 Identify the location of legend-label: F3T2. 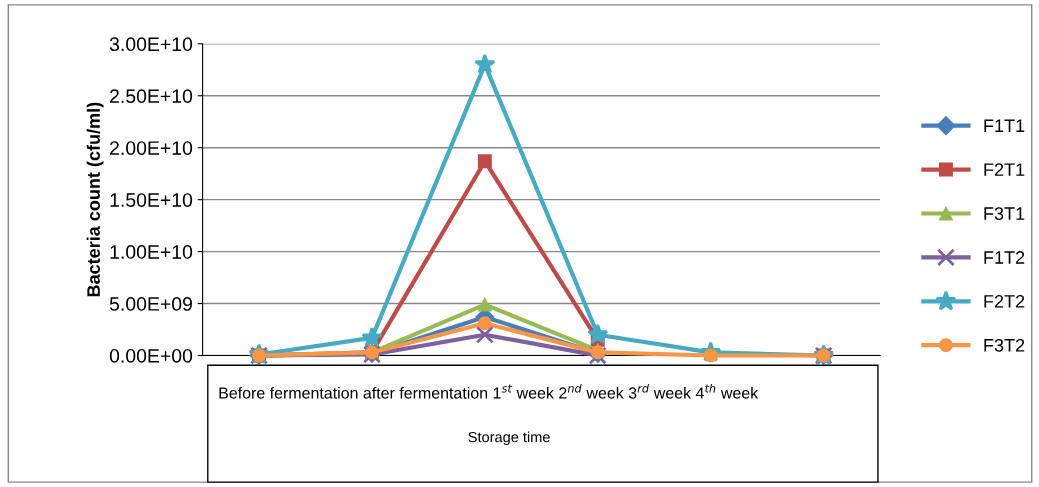
(1004, 345).